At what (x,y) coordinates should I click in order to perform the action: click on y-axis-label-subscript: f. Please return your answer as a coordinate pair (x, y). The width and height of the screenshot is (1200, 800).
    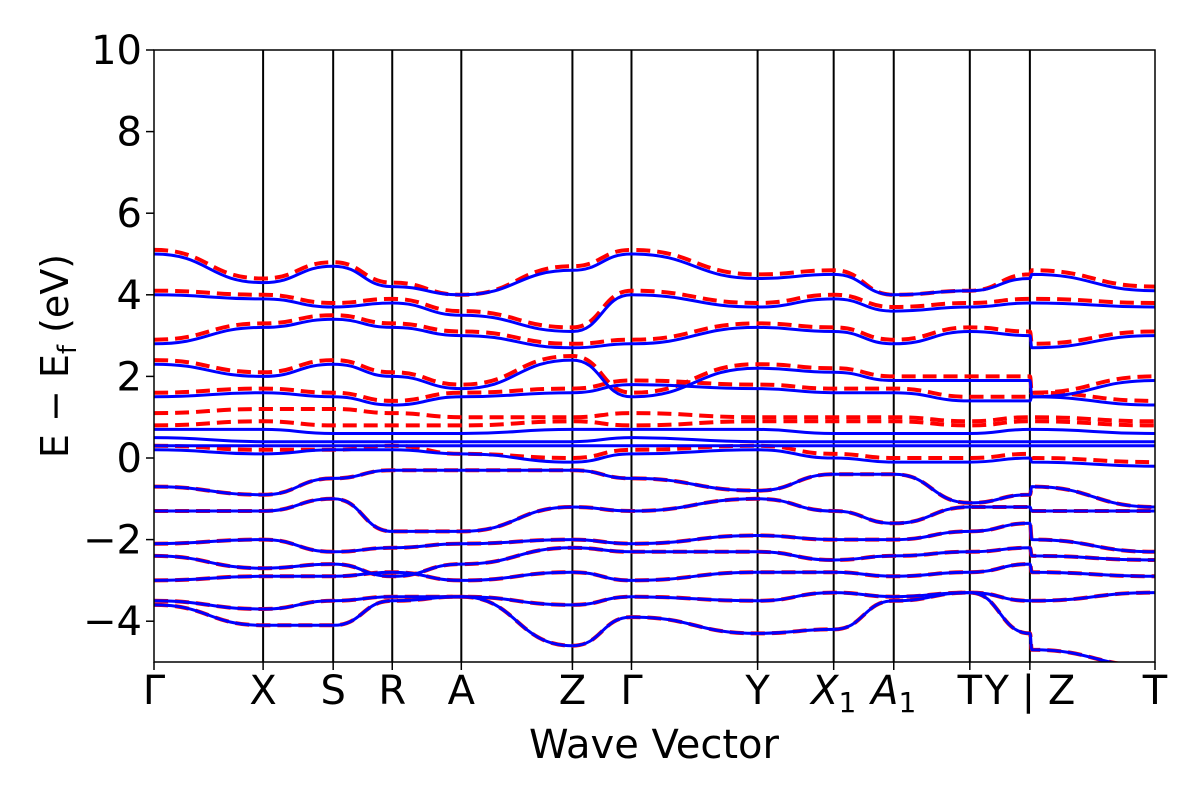
    Looking at the image, I should click on (68, 349).